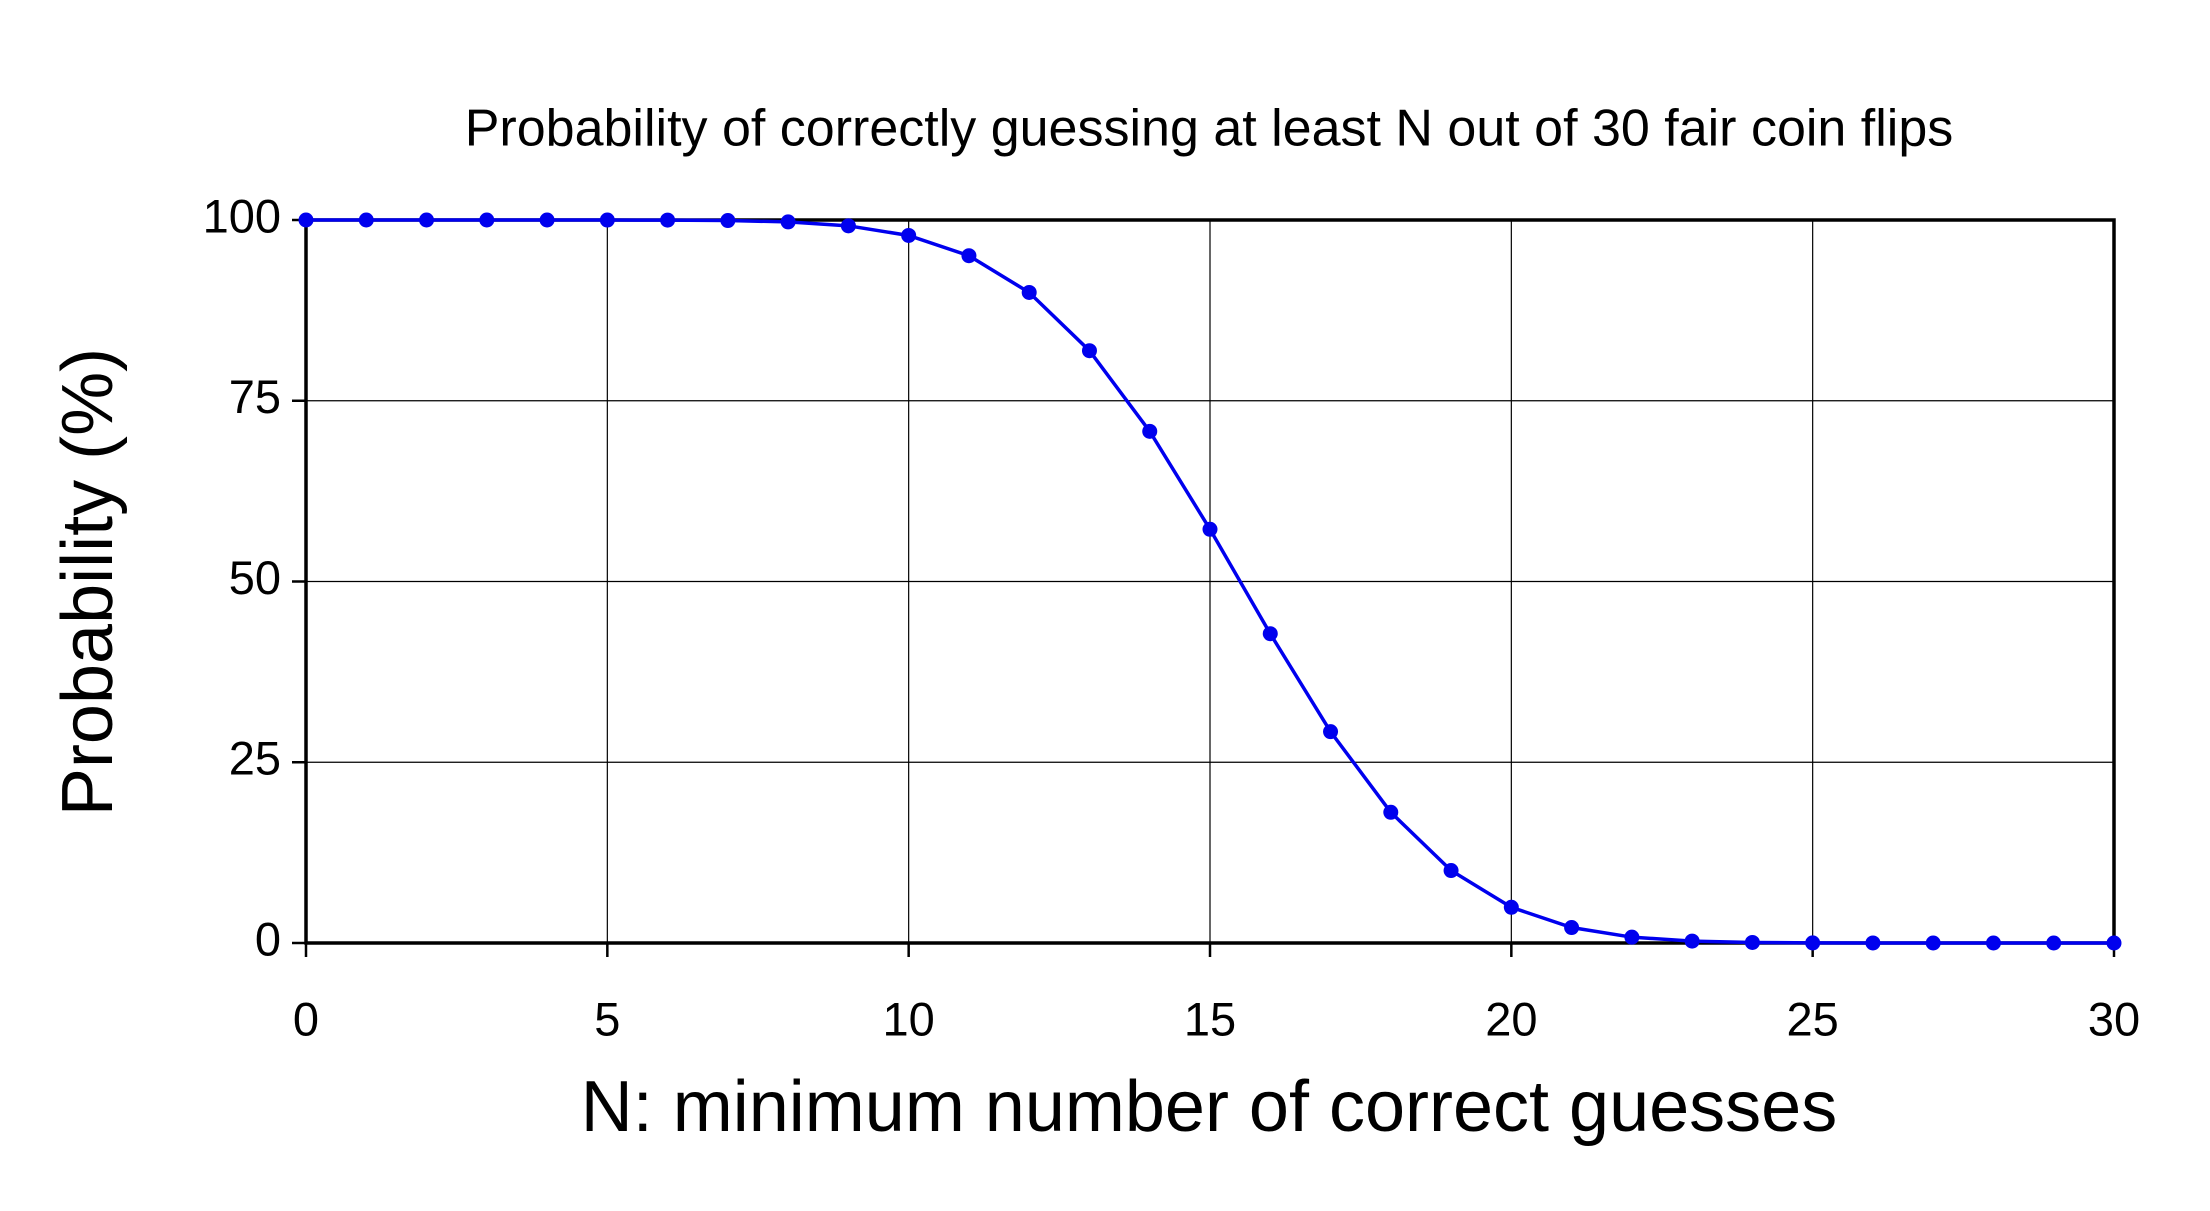  Describe the element at coordinates (1511, 1018) in the screenshot. I see `x-tick-label: 20` at that location.